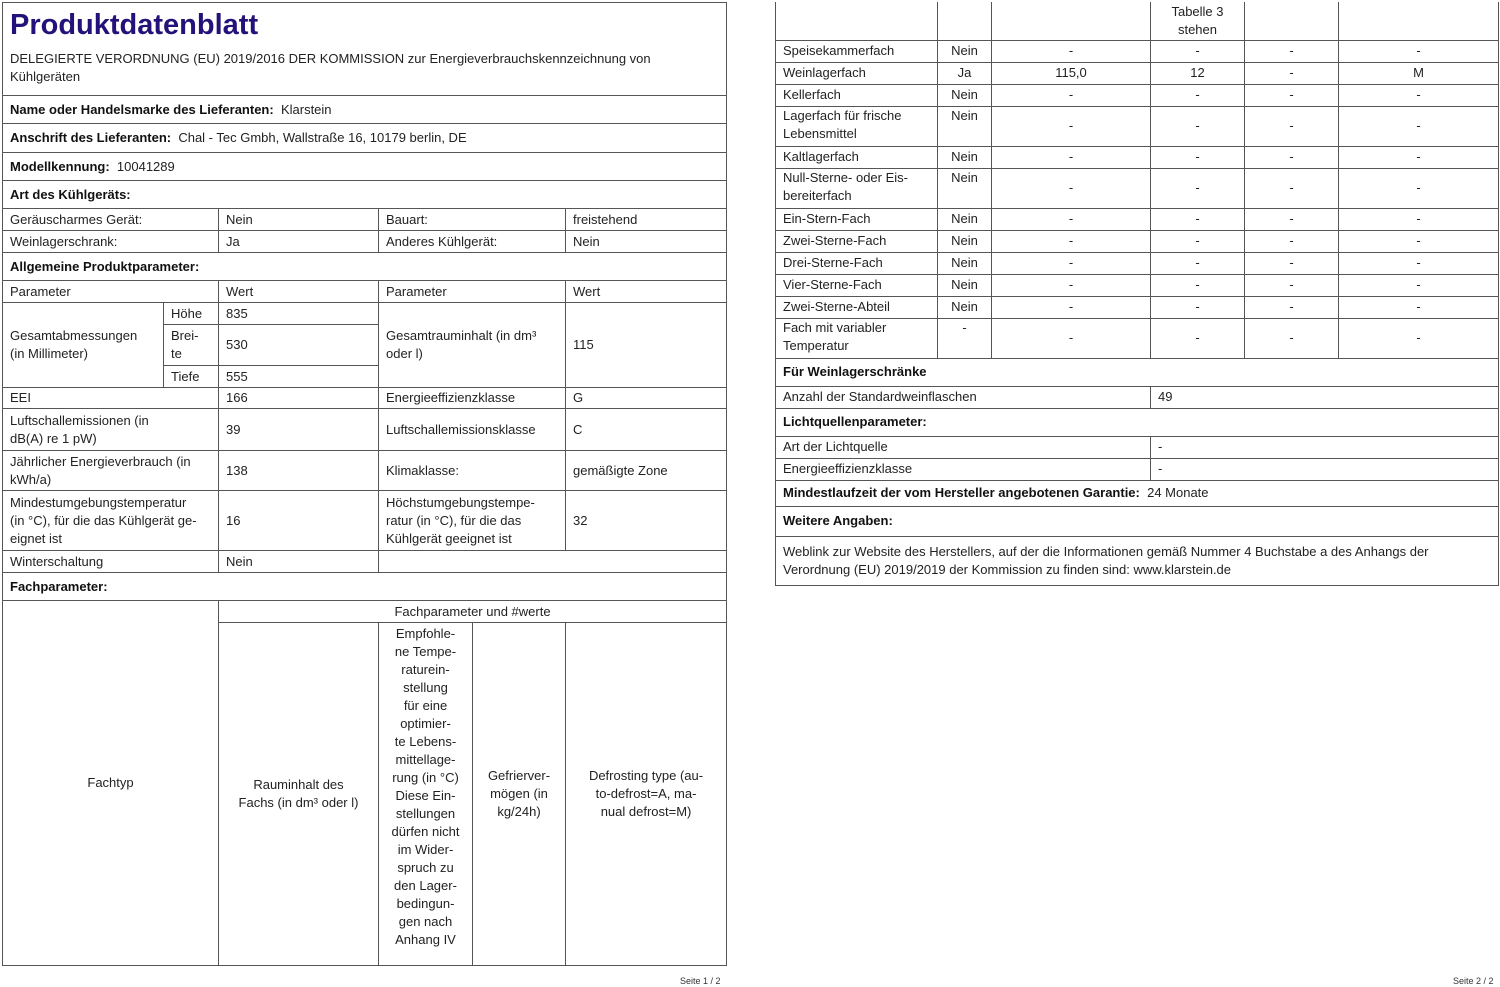 The height and width of the screenshot is (987, 1500). I want to click on compartment-type: Zwei-Sterne-Fach, so click(856, 241).